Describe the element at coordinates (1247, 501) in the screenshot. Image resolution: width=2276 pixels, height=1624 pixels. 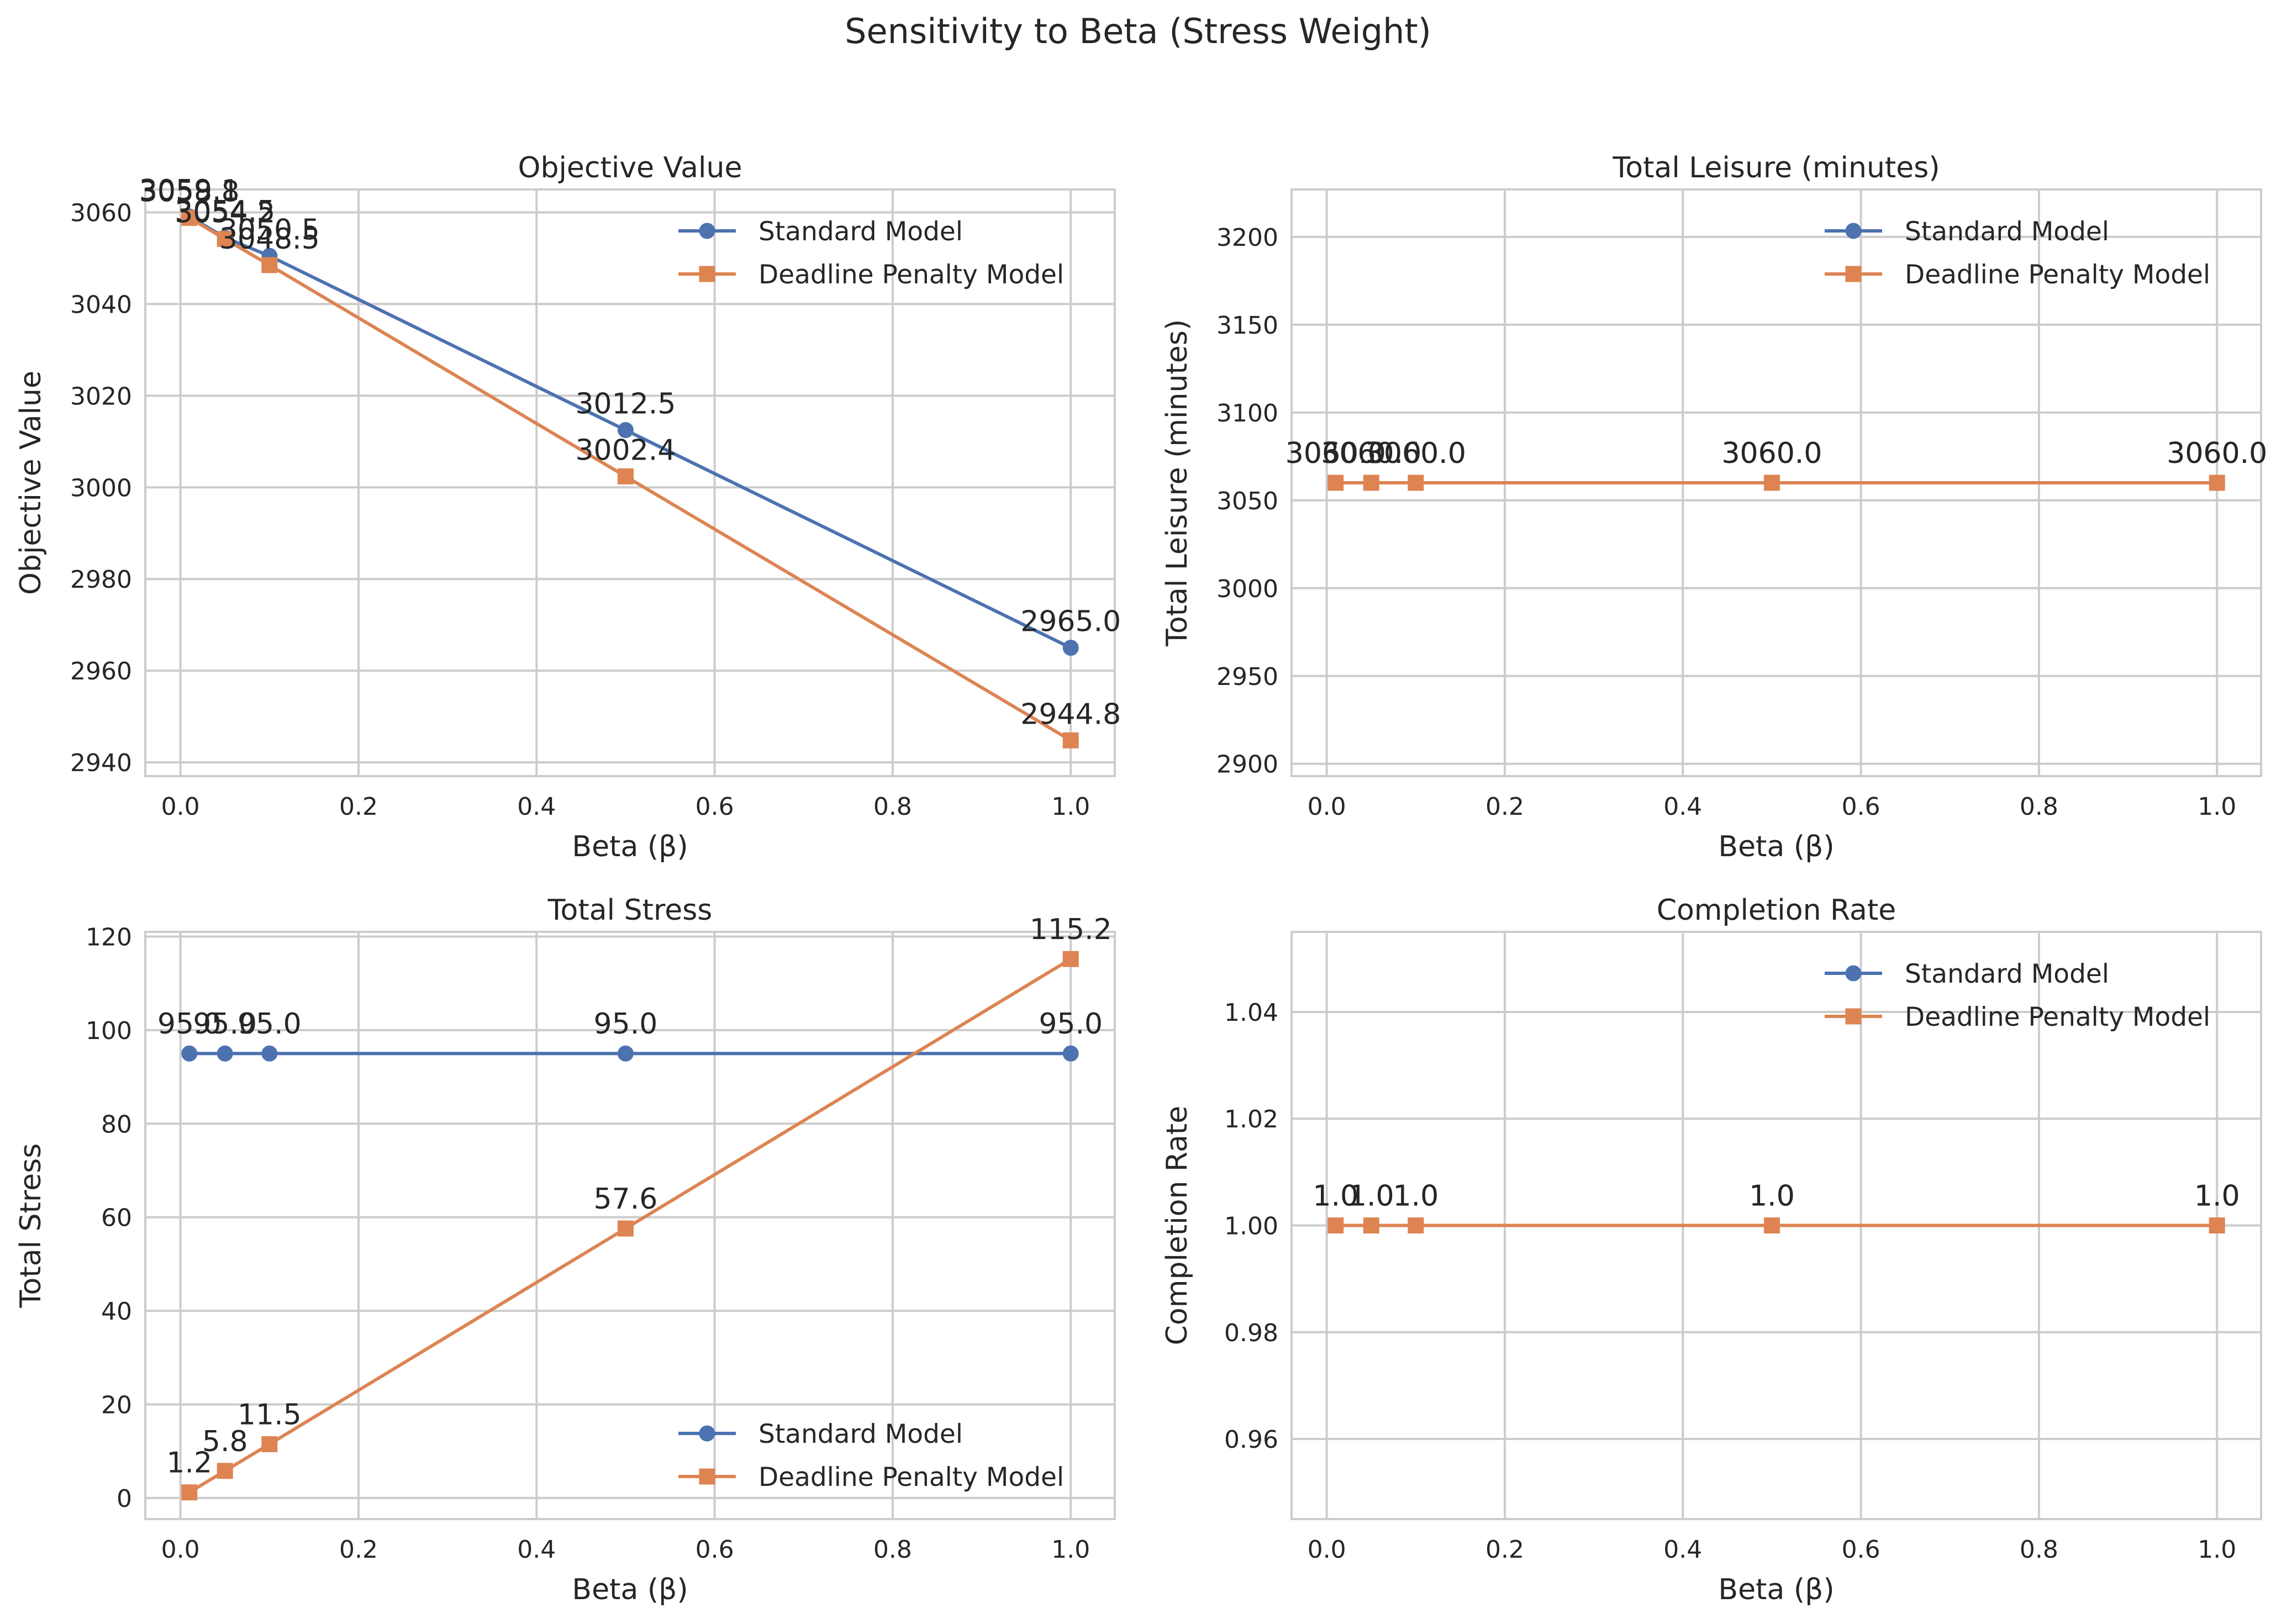
I see `y-tick-label: 3050` at that location.